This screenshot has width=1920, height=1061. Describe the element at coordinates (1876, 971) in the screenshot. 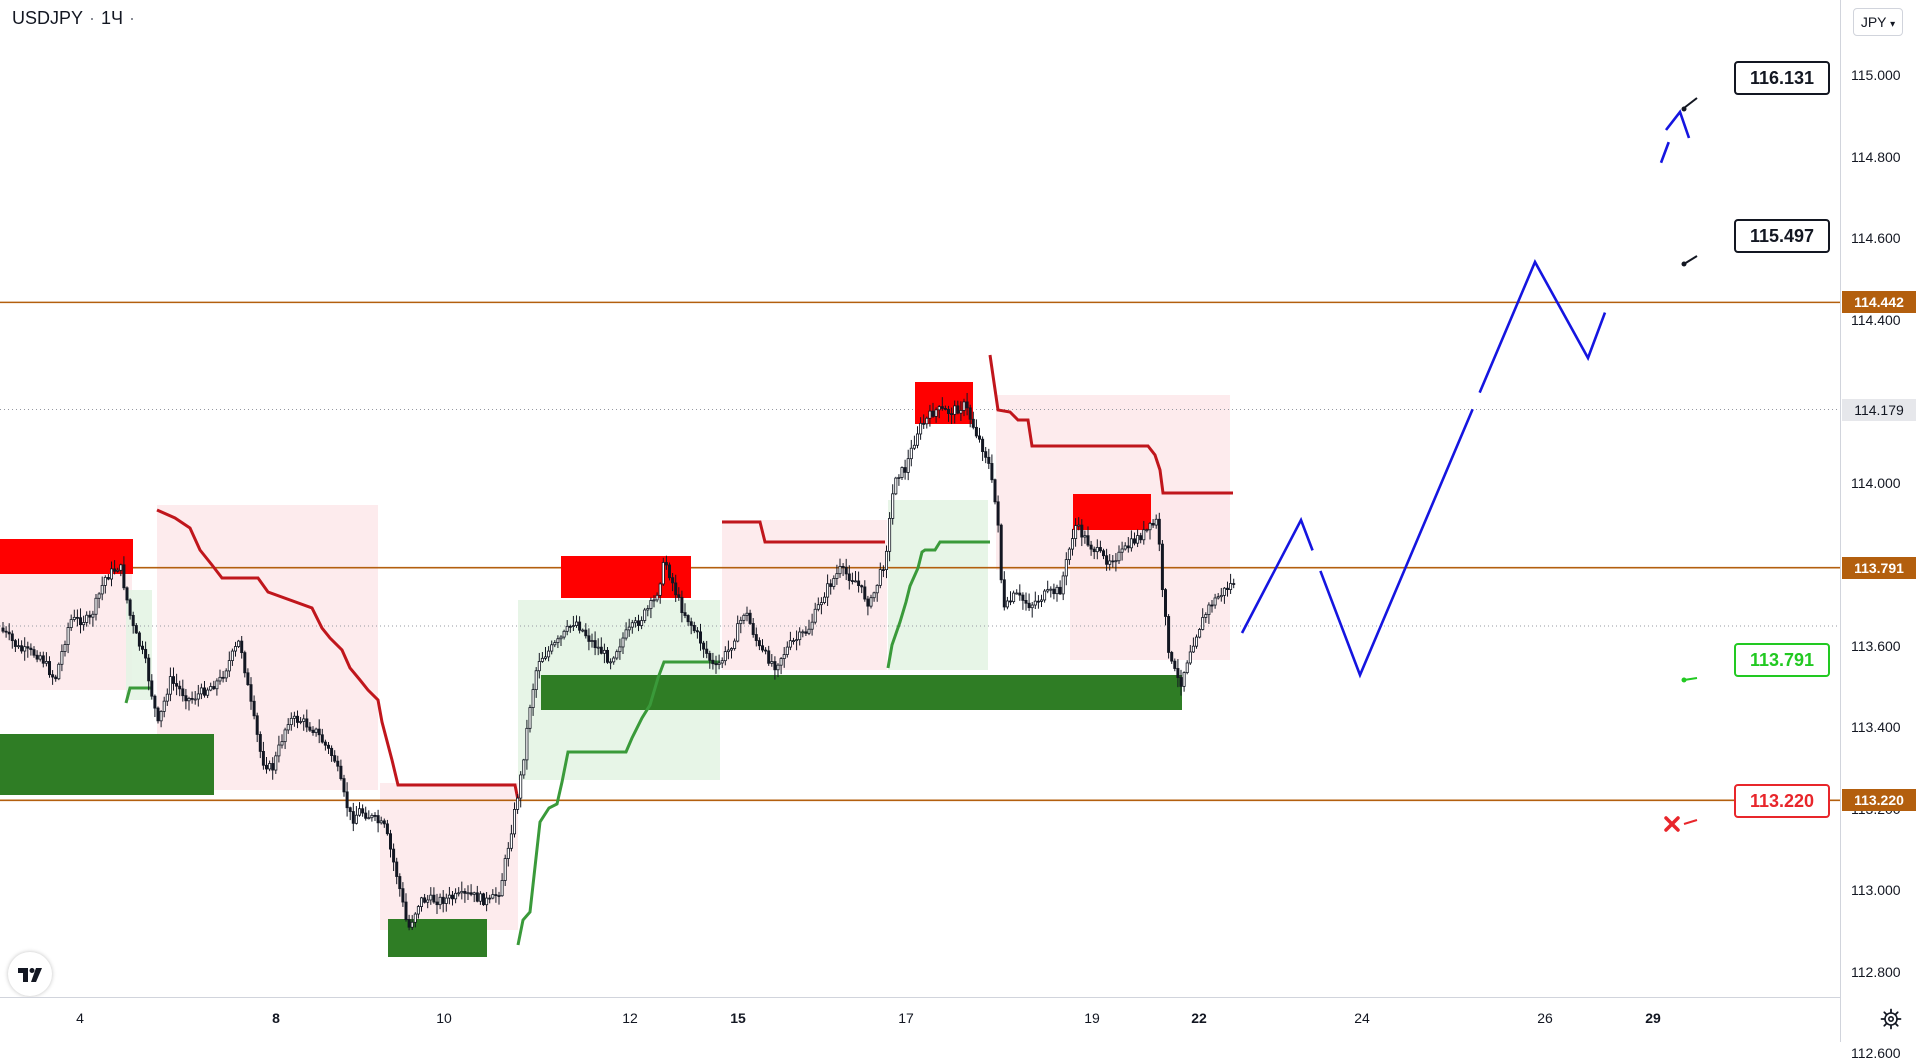

I see `price-tick-label: 112.800` at that location.